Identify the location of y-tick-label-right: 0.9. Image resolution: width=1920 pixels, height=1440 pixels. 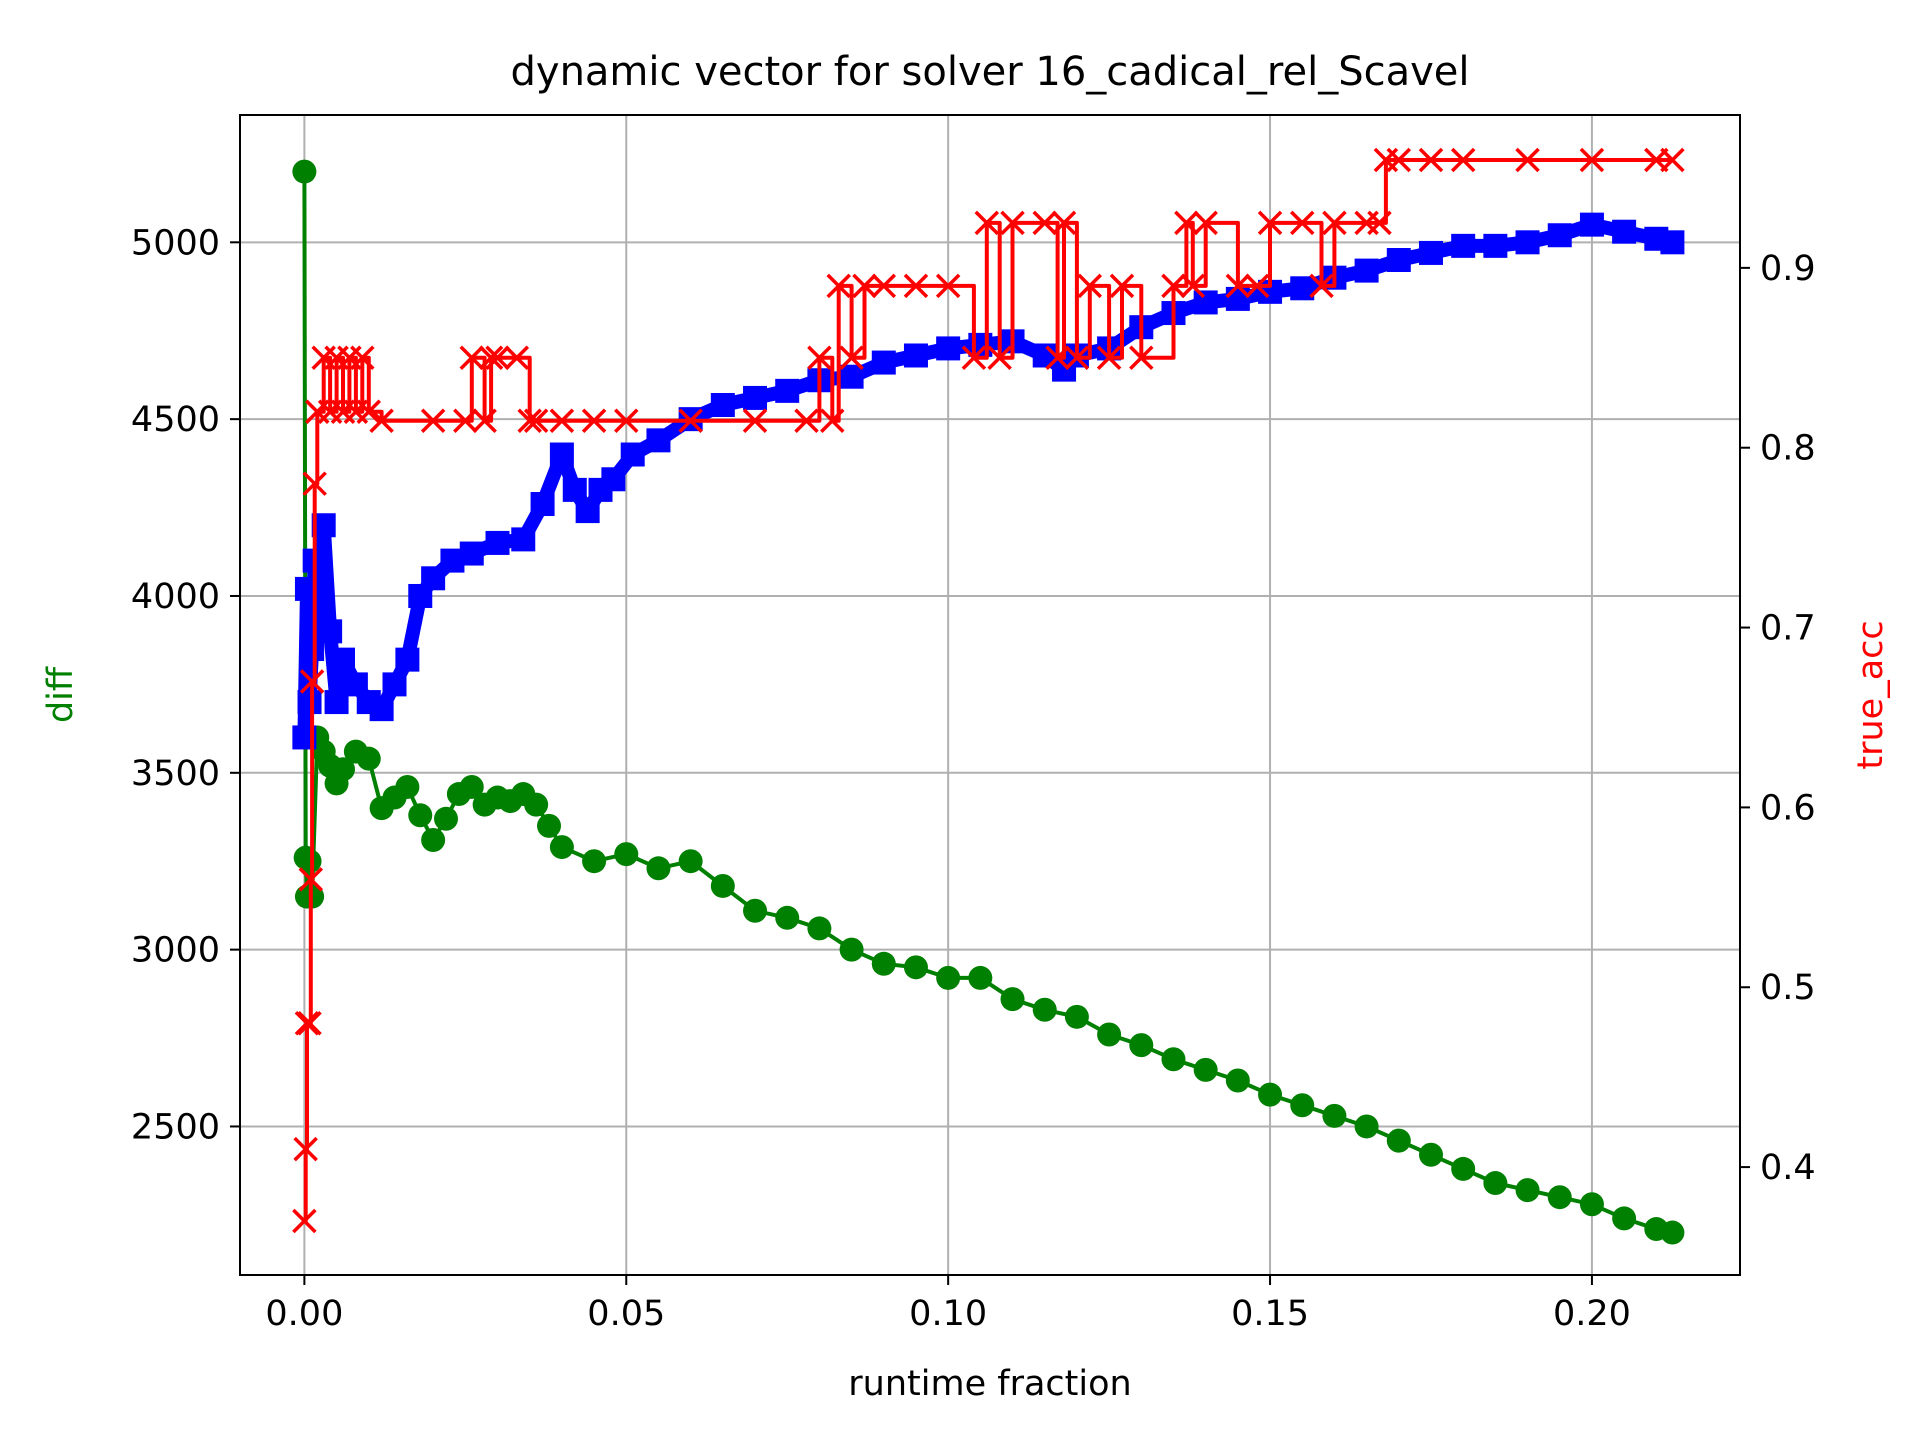
(1788, 269).